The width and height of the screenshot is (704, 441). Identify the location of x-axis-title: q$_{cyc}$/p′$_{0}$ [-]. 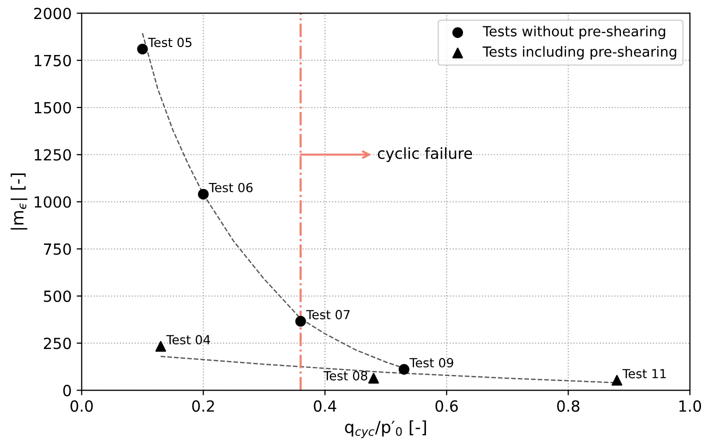
(385, 429).